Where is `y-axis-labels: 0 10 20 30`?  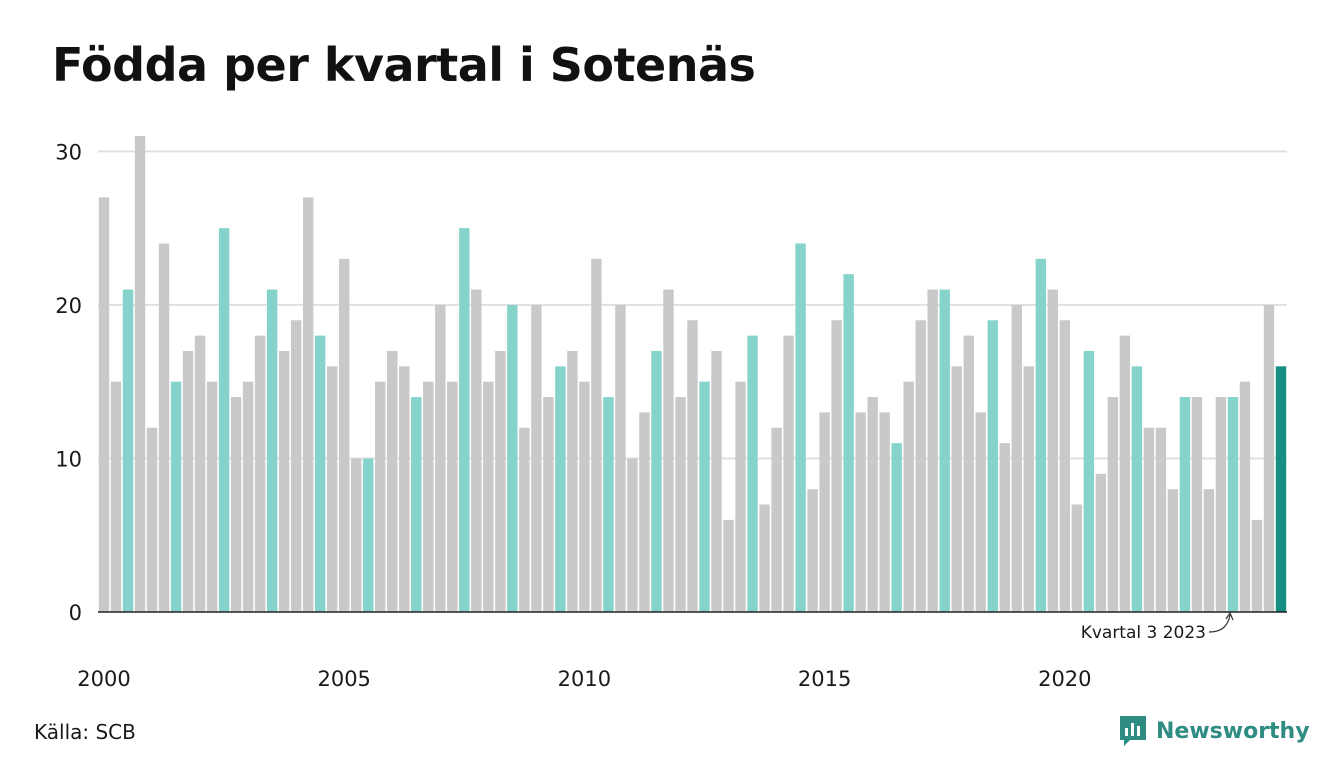 y-axis-labels: 0 10 20 30 is located at coordinates (68, 382).